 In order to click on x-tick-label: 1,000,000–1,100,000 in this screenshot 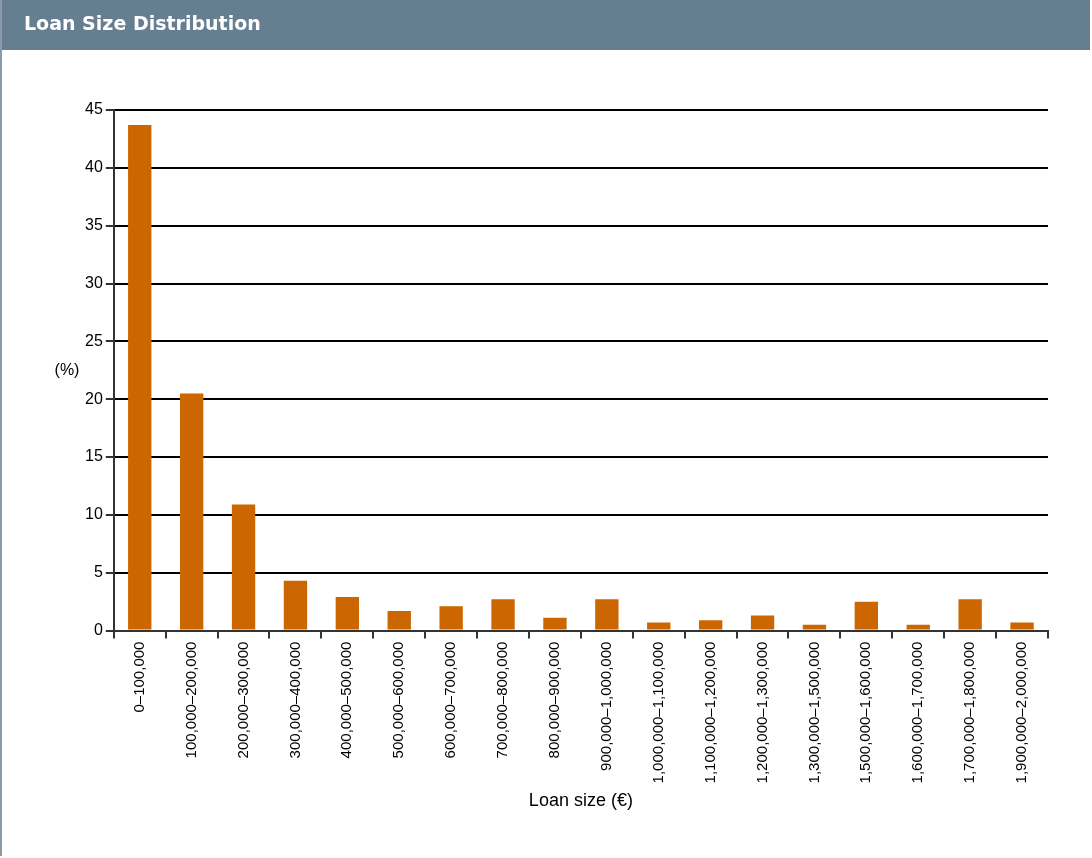, I will do `click(657, 712)`.